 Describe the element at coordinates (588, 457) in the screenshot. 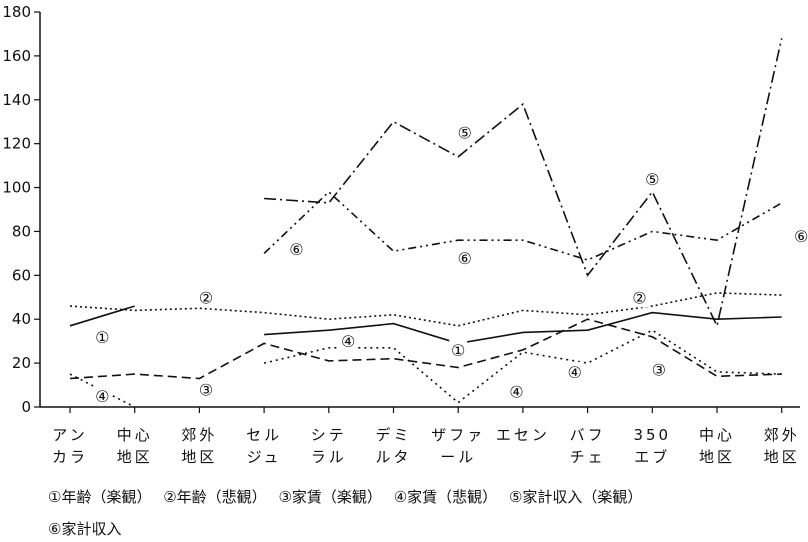

I see `x-tick-label: チェ` at that location.